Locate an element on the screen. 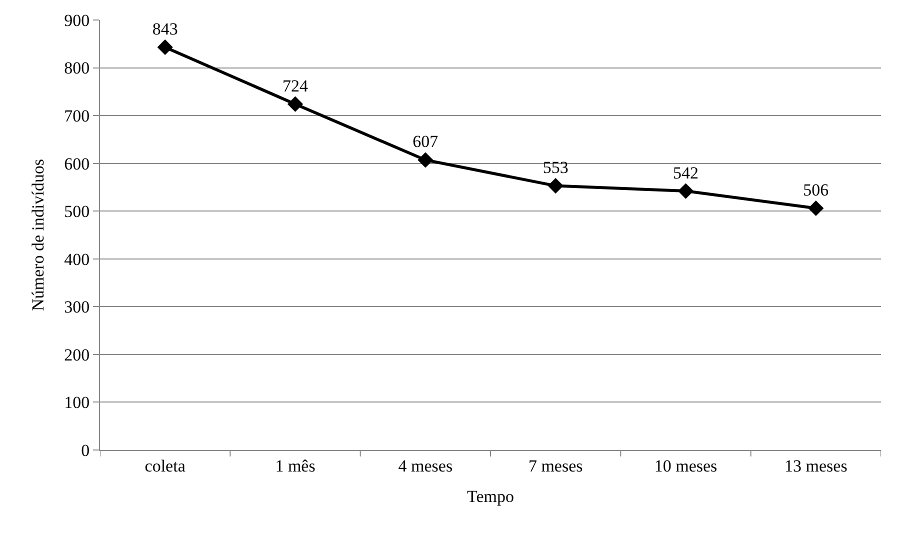 This screenshot has width=911, height=540. x-tick-label: 1 mês is located at coordinates (295, 466).